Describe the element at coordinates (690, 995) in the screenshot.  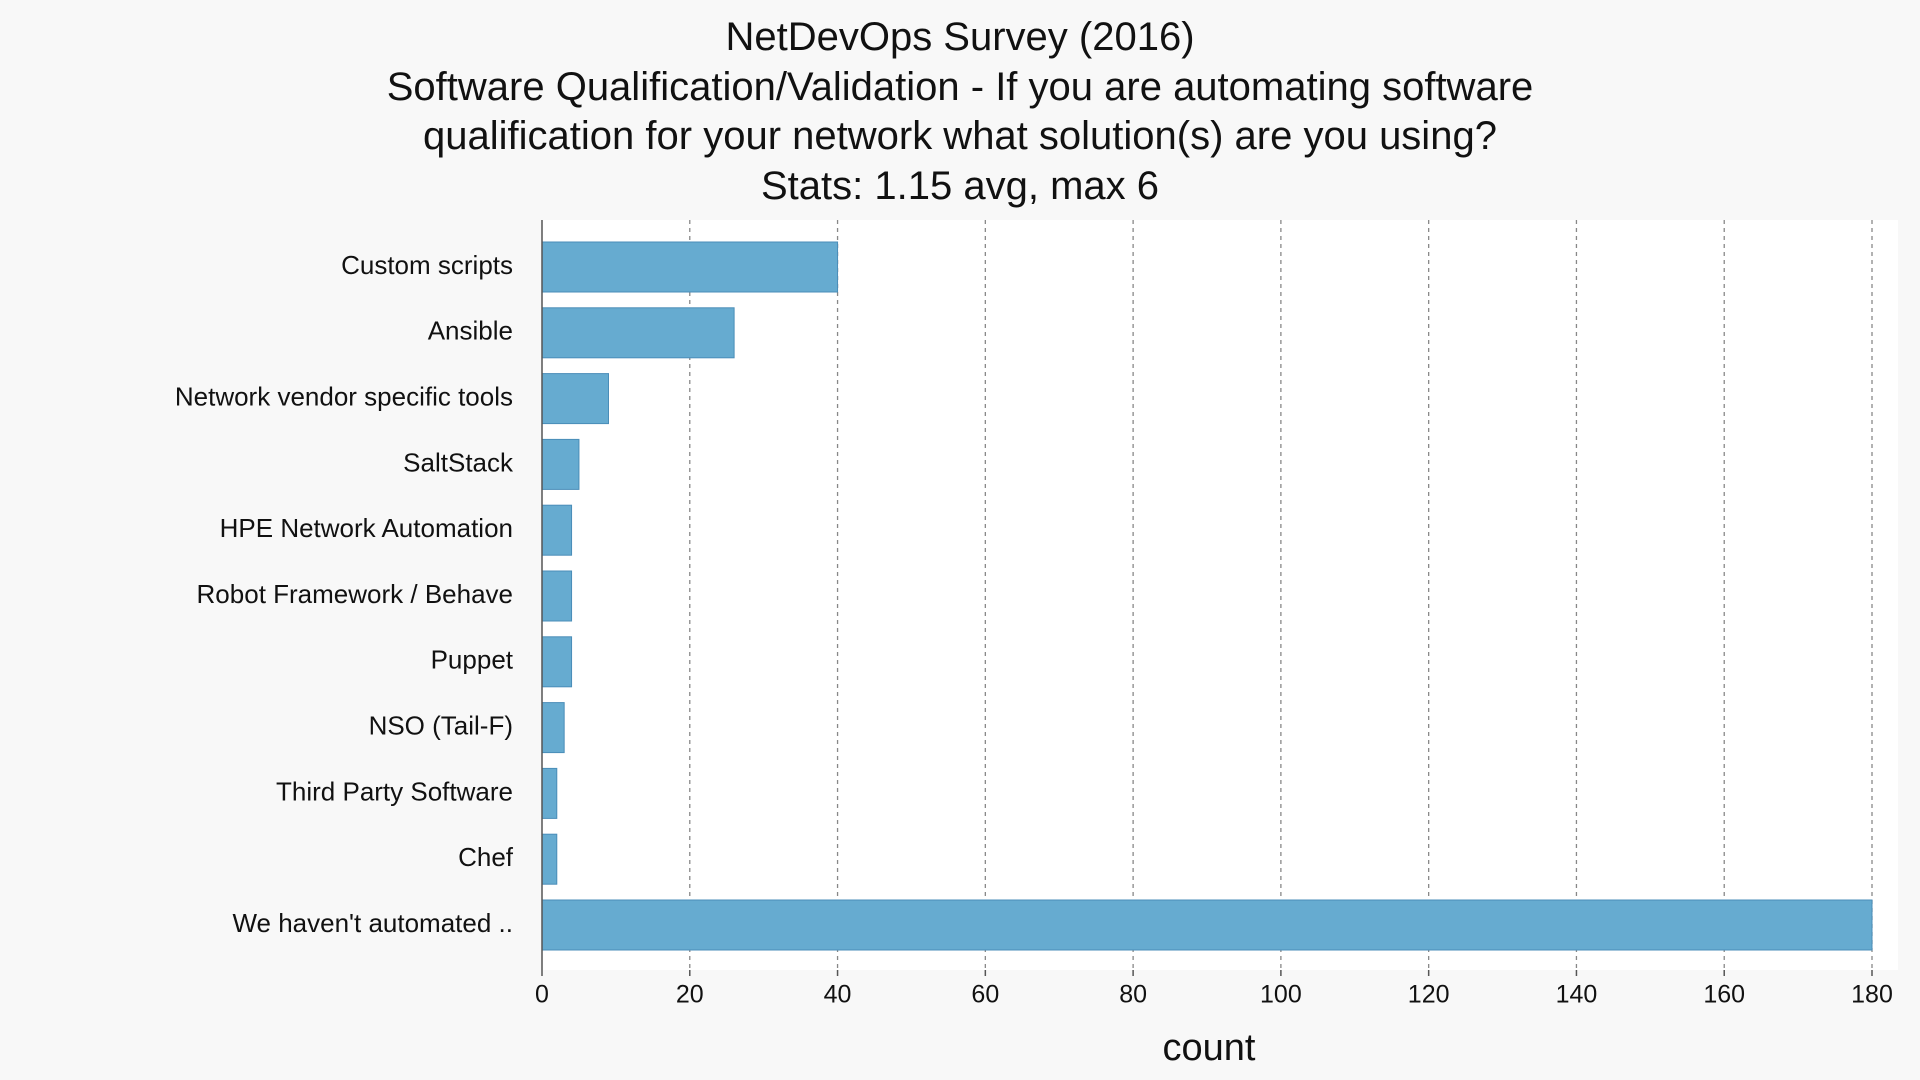
I see `x-tick-label: 20` at that location.